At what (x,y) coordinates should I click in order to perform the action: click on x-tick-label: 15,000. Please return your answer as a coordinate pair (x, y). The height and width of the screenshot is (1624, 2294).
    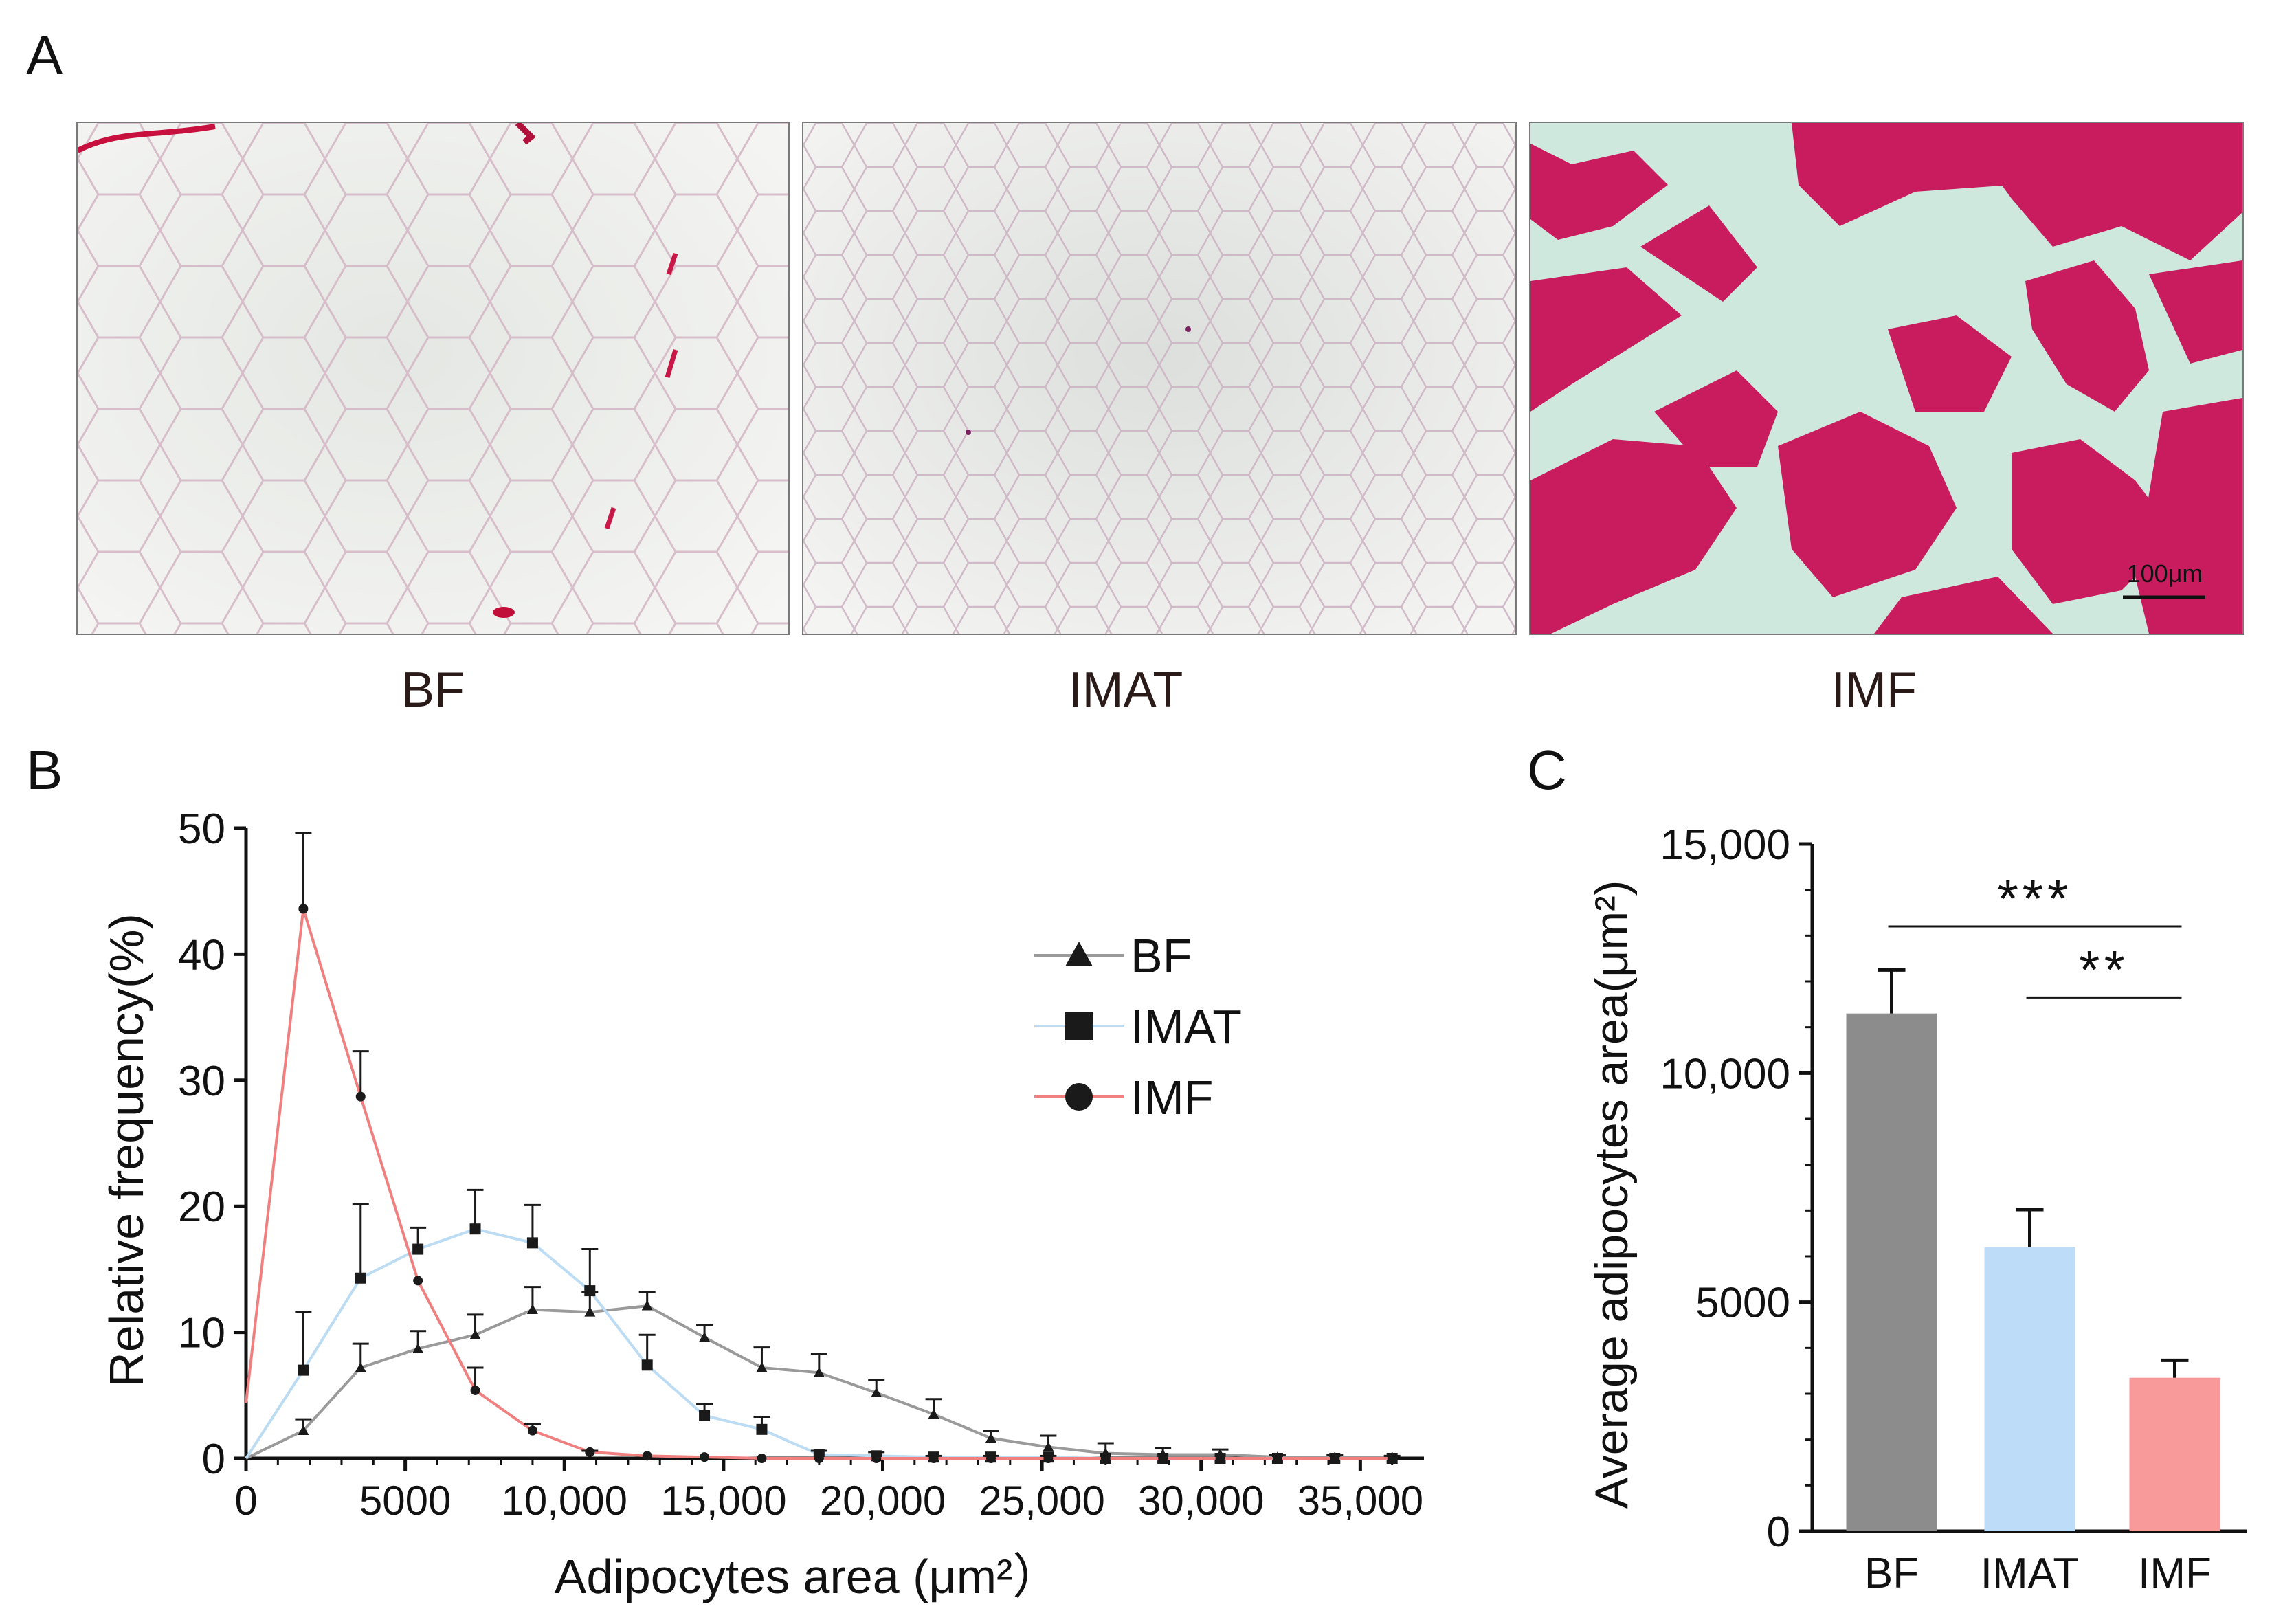
    Looking at the image, I should click on (723, 1501).